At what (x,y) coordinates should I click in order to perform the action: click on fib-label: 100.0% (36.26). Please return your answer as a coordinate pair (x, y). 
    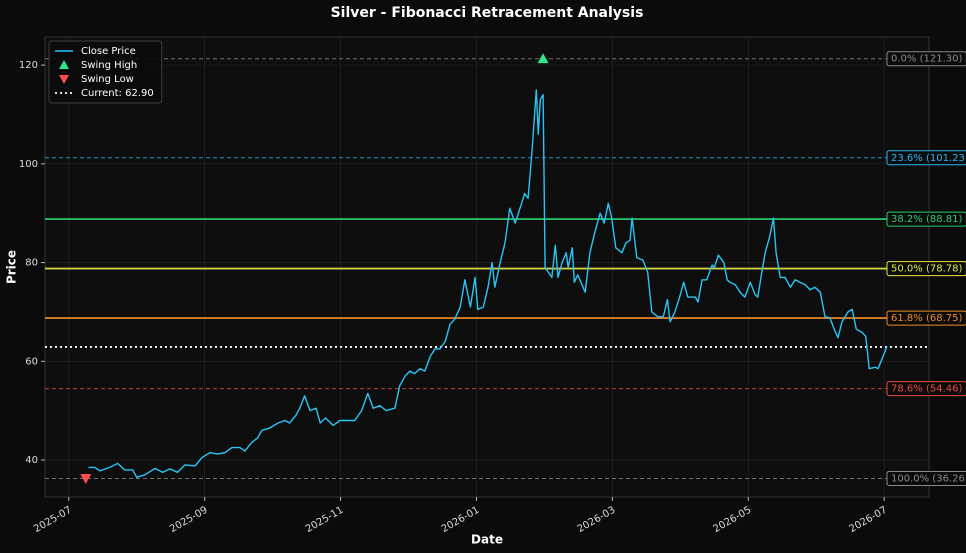
    Looking at the image, I should click on (928, 478).